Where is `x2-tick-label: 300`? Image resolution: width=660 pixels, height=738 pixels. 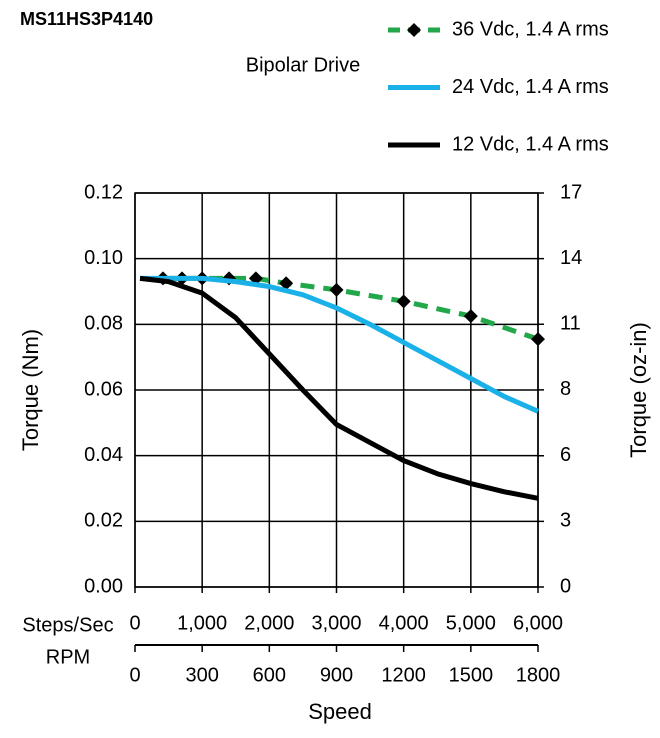
x2-tick-label: 300 is located at coordinates (201, 675).